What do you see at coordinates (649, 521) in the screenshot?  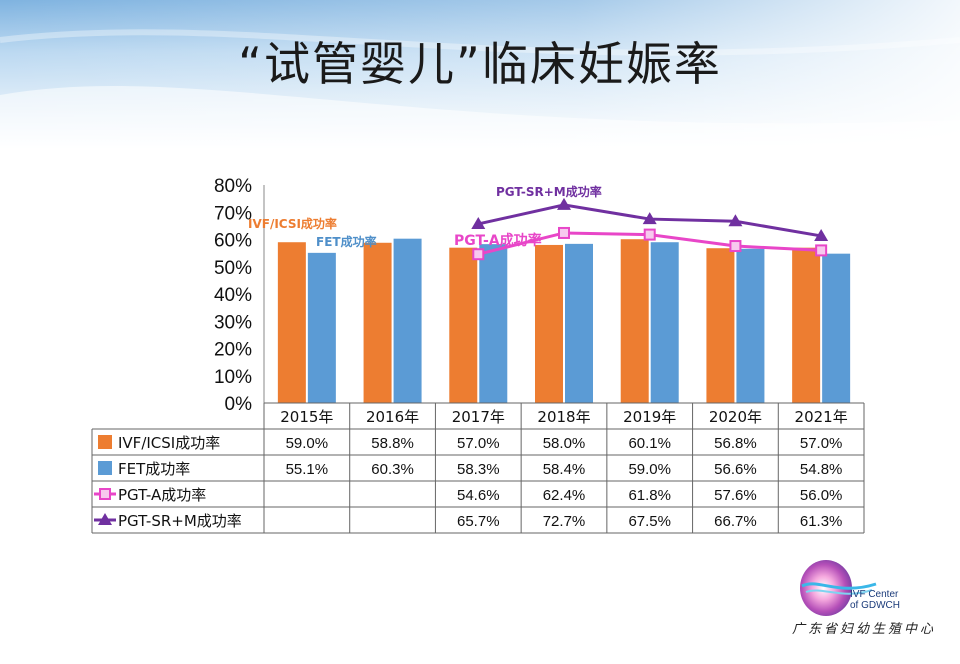 I see `data-label: 67.5%` at bounding box center [649, 521].